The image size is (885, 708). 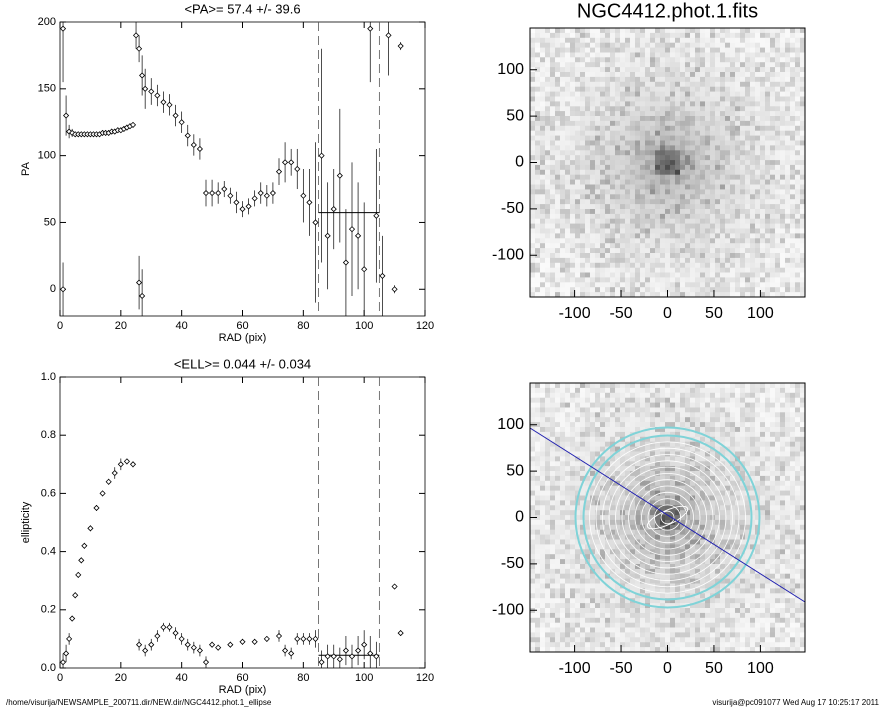 What do you see at coordinates (47, 22) in the screenshot?
I see `y-tick-label: 200` at bounding box center [47, 22].